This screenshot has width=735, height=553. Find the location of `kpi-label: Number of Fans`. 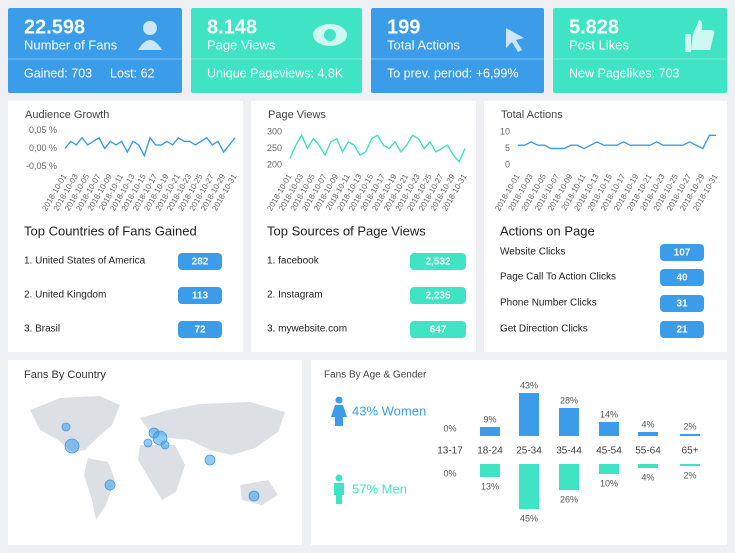

kpi-label: Number of Fans is located at coordinates (71, 44).